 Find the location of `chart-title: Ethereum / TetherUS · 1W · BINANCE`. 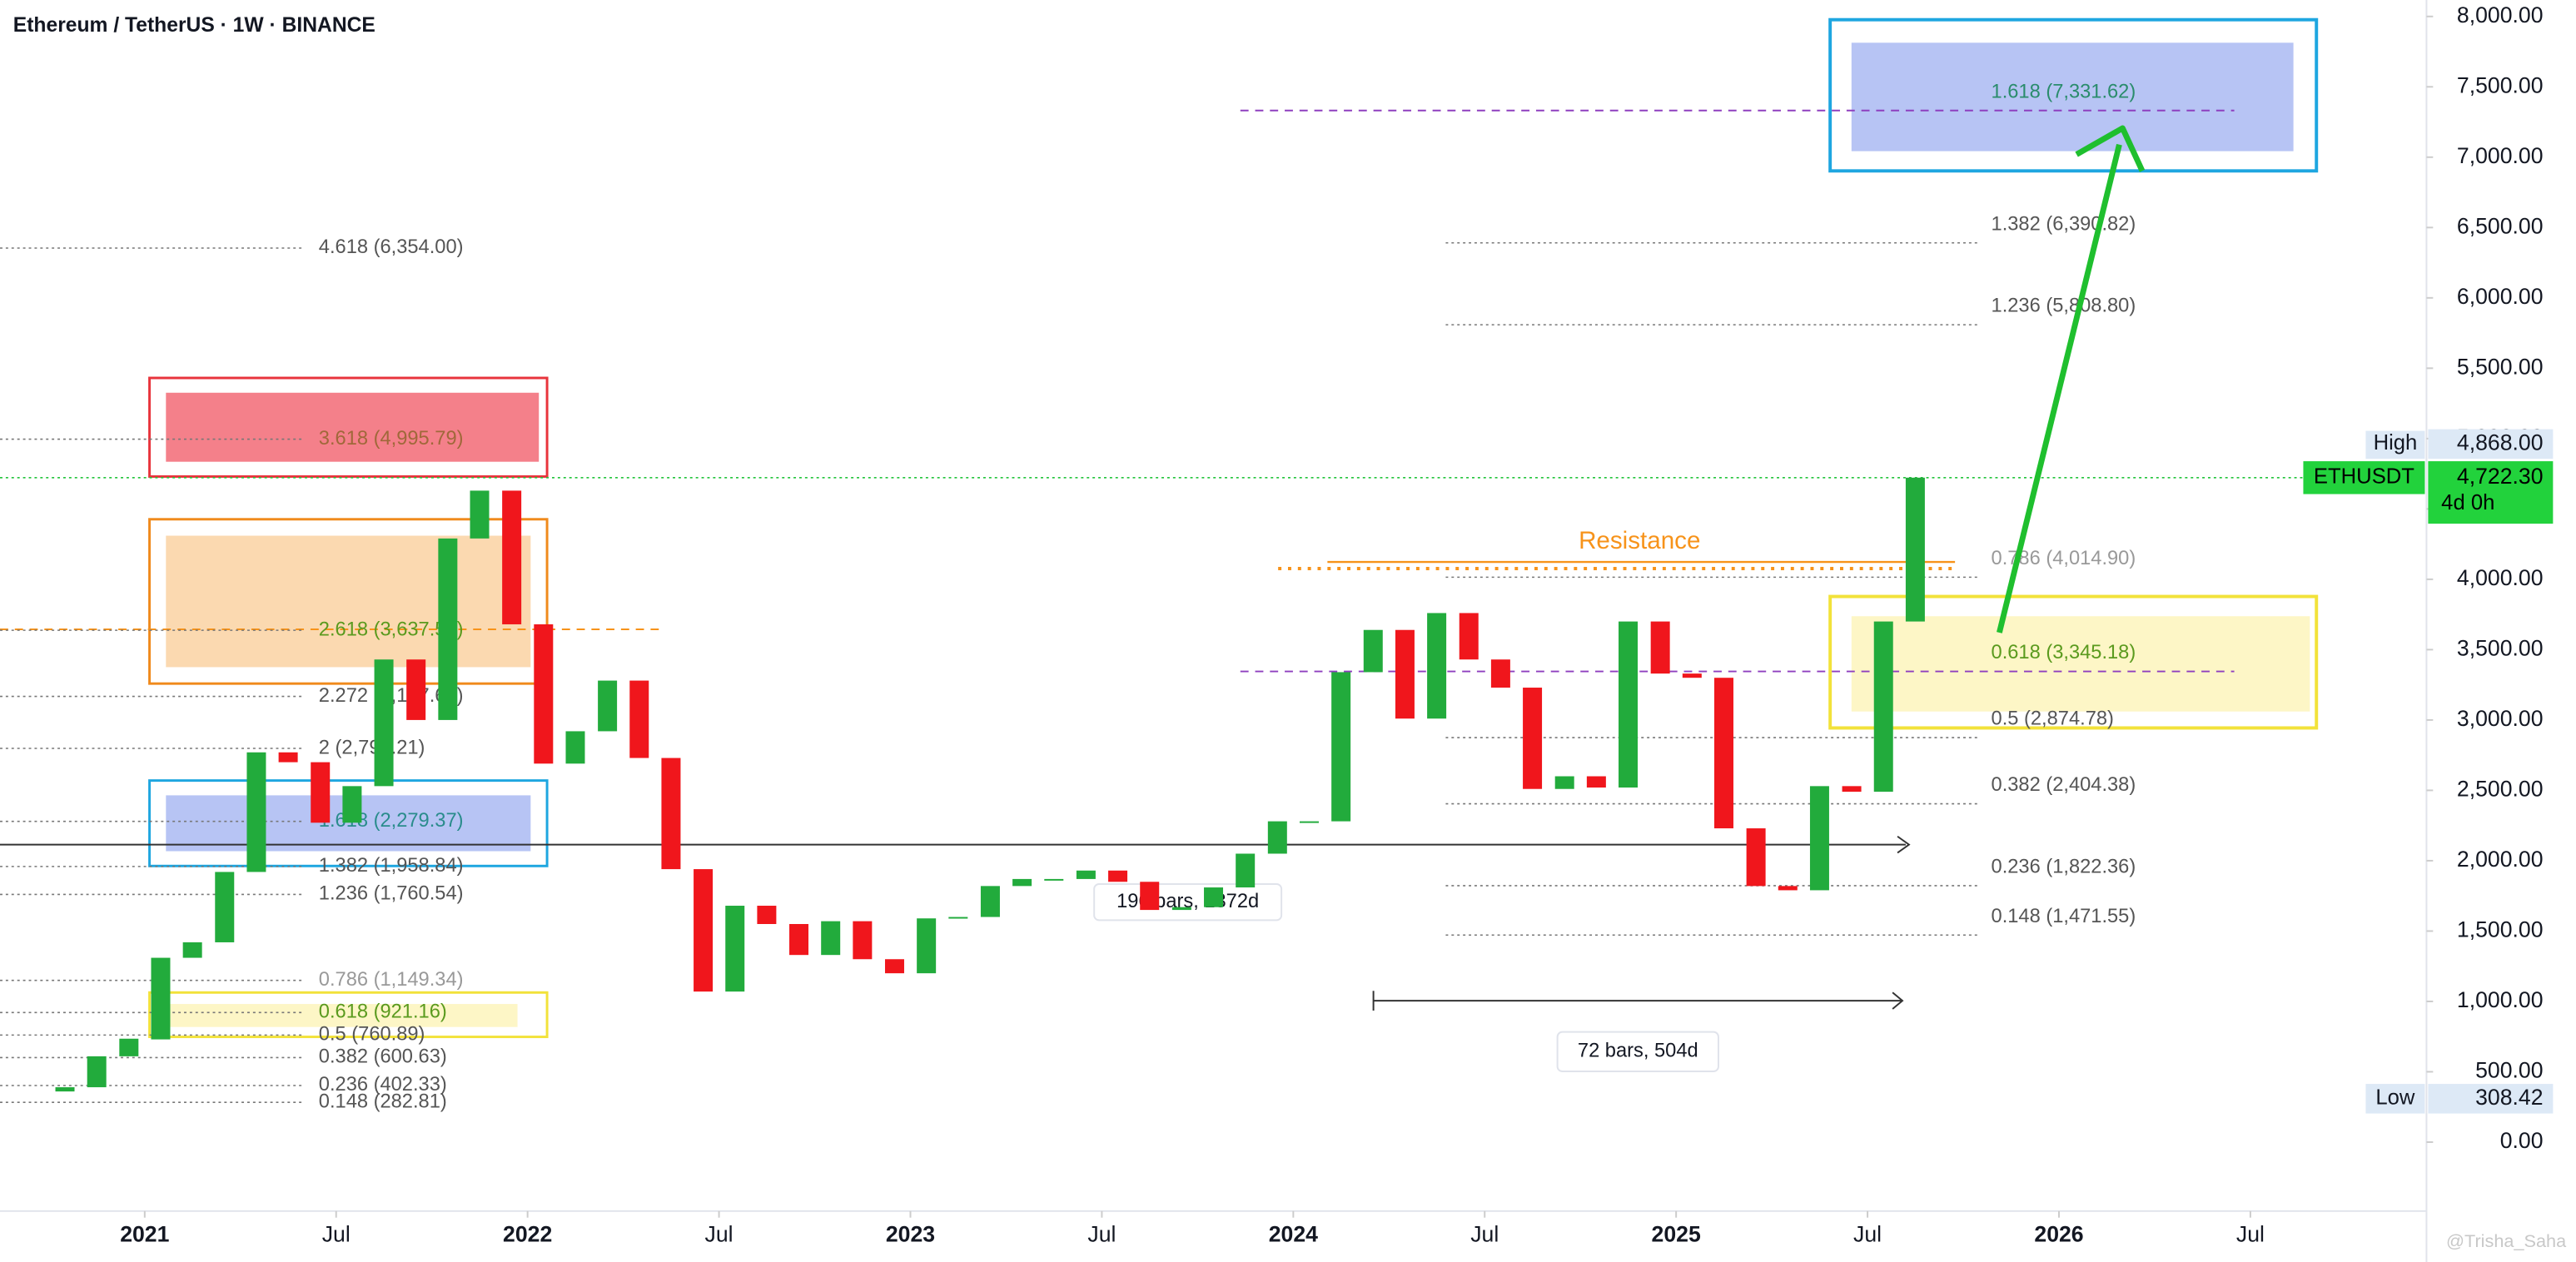

chart-title: Ethereum / TetherUS · 1W · BINANCE is located at coordinates (194, 25).